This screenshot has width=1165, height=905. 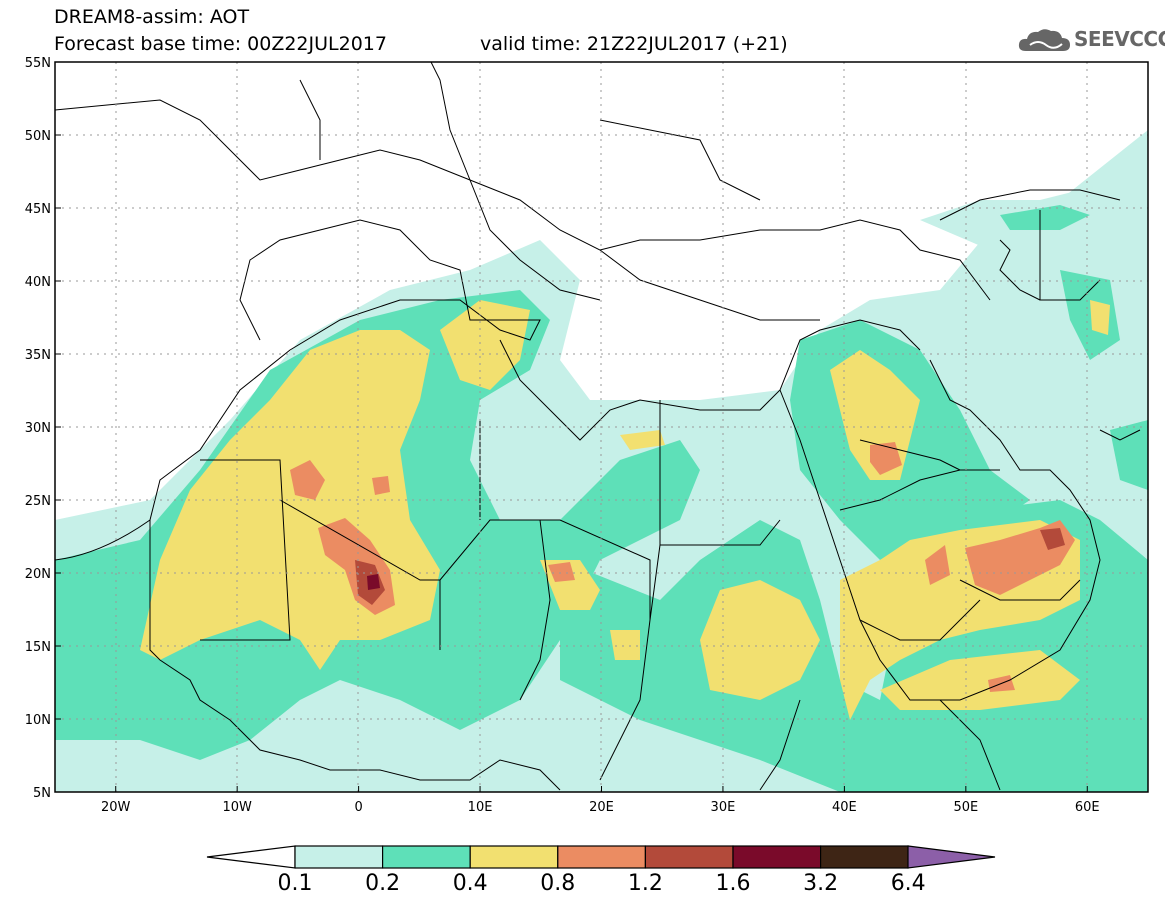 I want to click on longitude-labels: 20W 10W 0 10E 20E 30E 40E 50E 60E, so click(x=600, y=800).